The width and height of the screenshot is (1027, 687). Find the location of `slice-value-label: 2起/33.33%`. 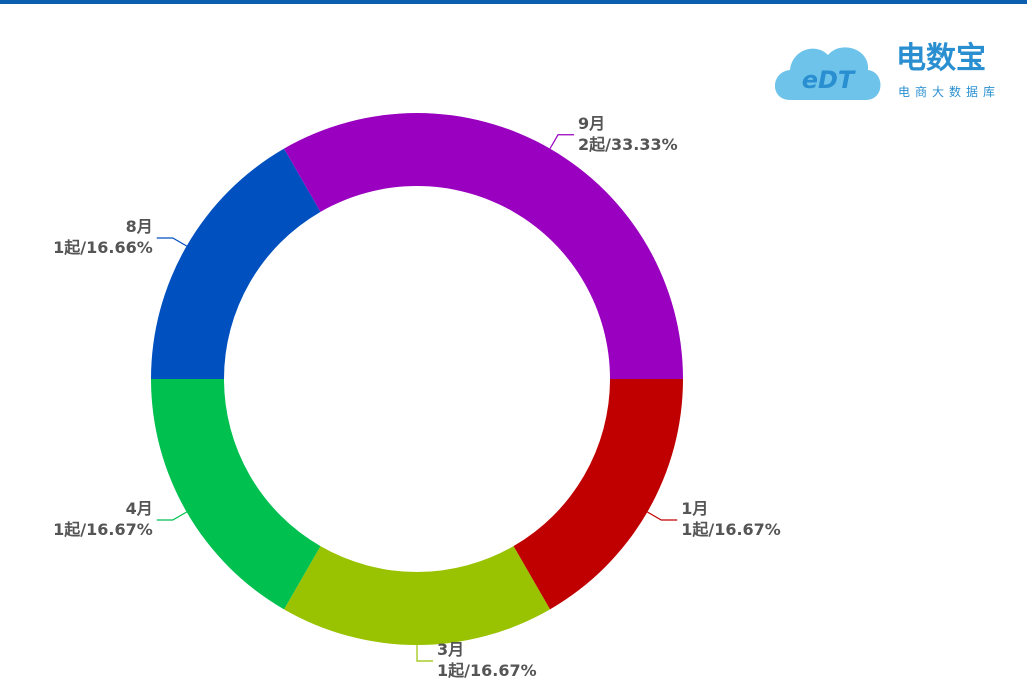

slice-value-label: 2起/33.33% is located at coordinates (628, 144).